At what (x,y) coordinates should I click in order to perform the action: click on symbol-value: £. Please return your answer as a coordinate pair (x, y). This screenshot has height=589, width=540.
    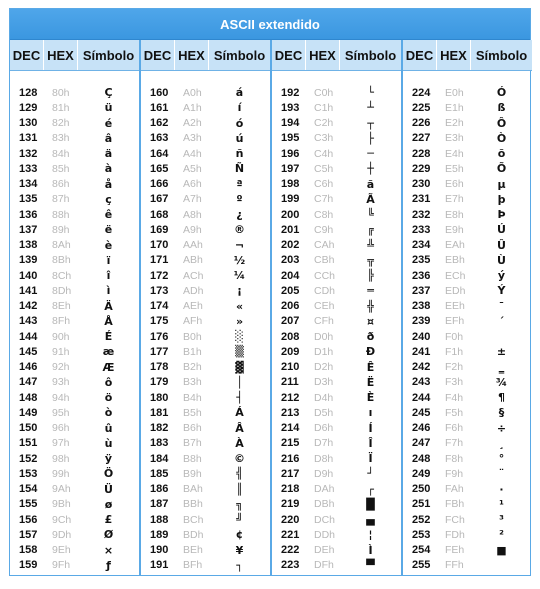
    Looking at the image, I should click on (108, 520).